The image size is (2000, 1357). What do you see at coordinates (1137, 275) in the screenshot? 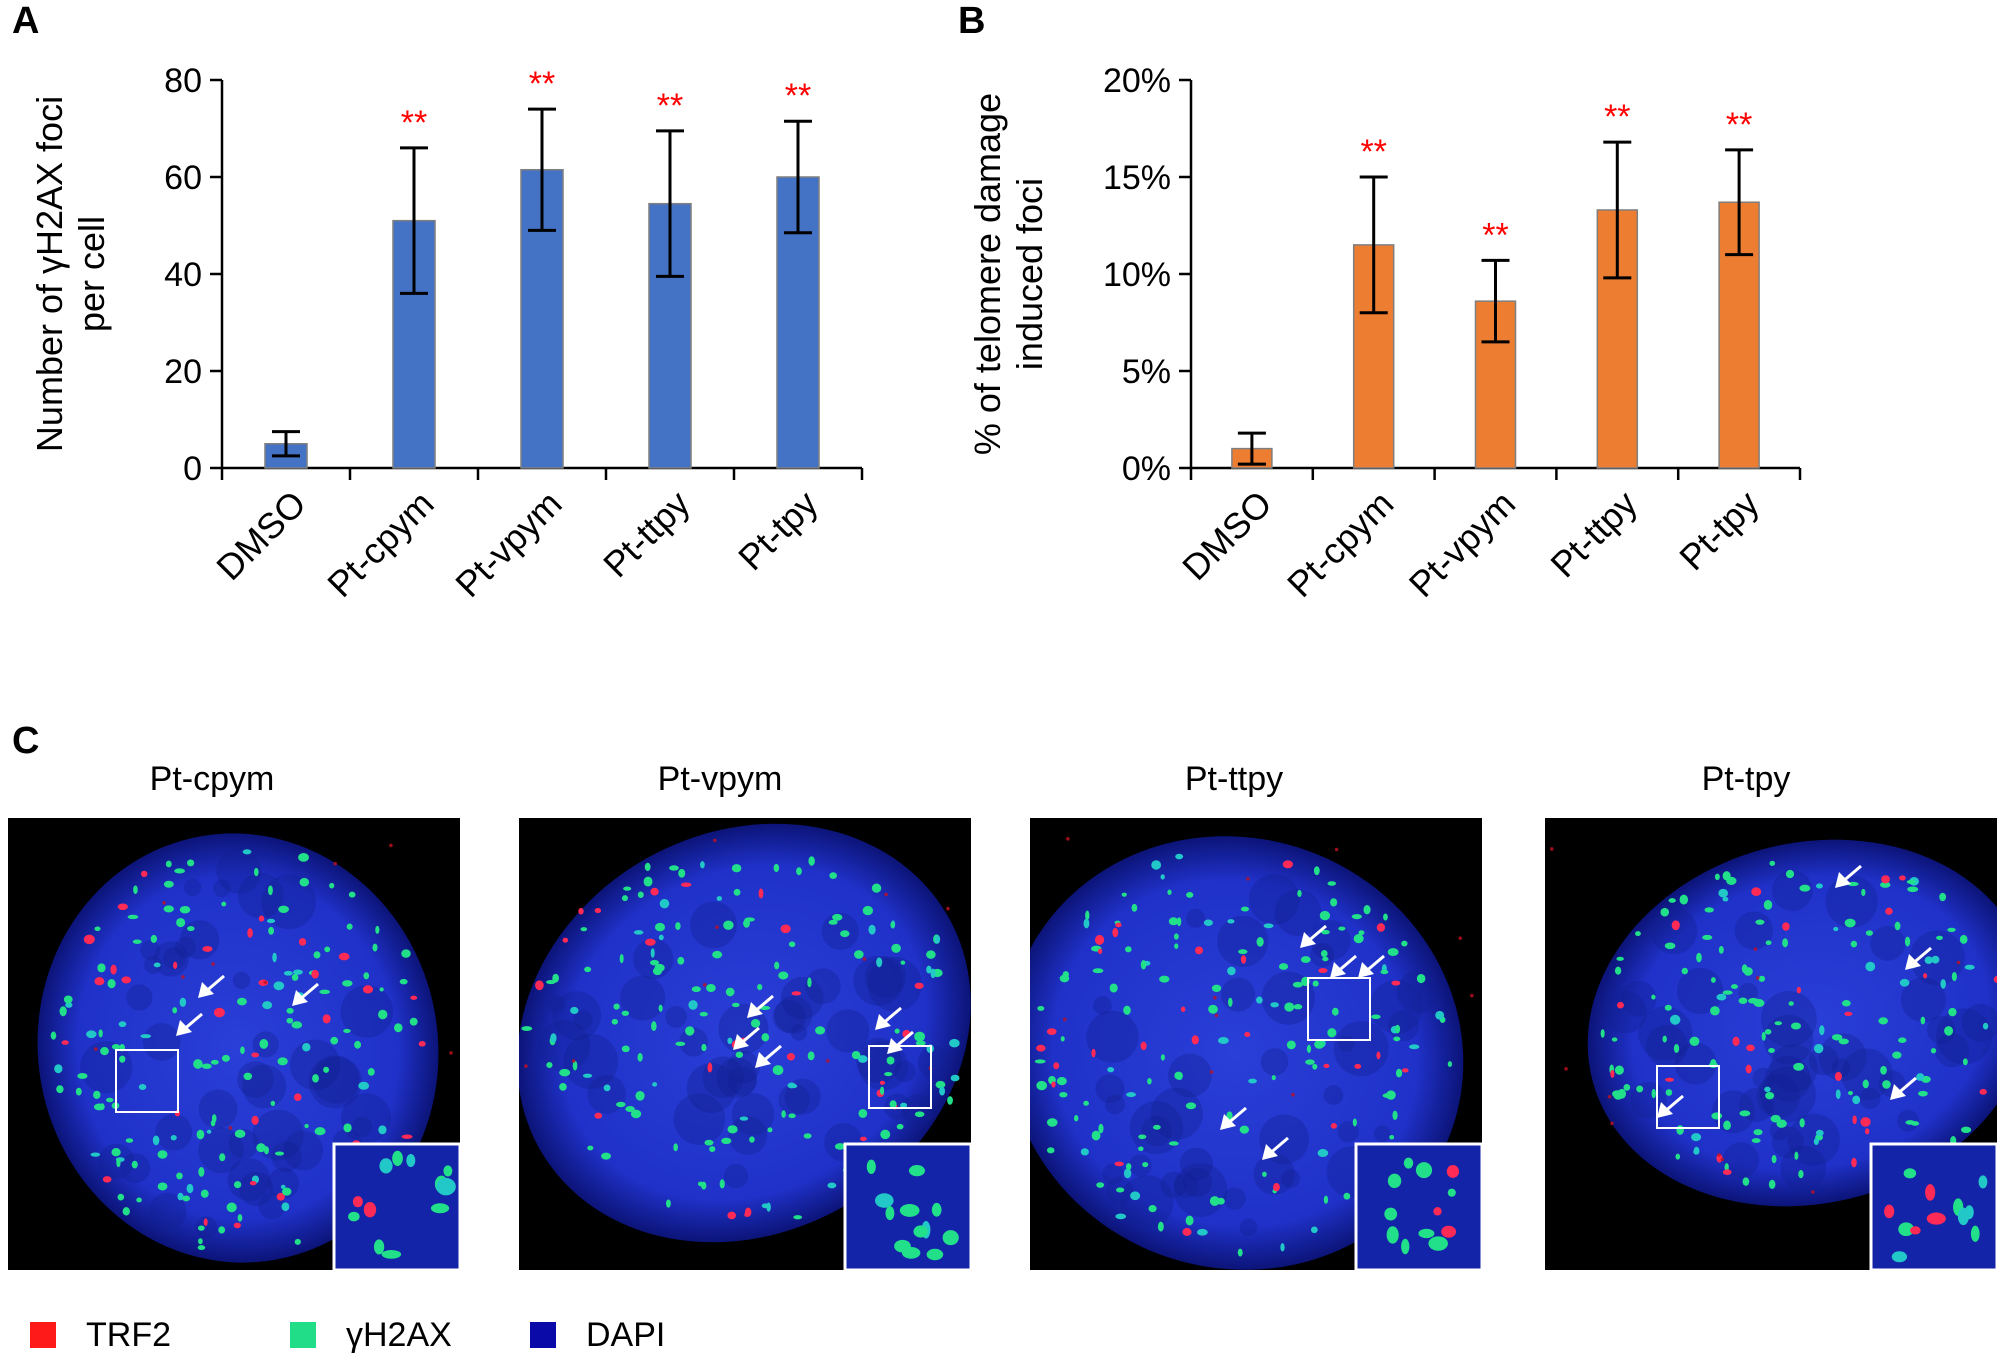
I see `y-tick-label: 10%` at bounding box center [1137, 275].